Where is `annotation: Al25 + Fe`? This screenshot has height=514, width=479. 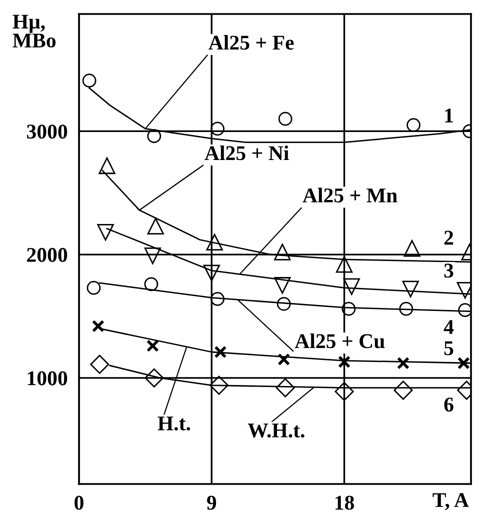
annotation: Al25 + Fe is located at coordinates (251, 42).